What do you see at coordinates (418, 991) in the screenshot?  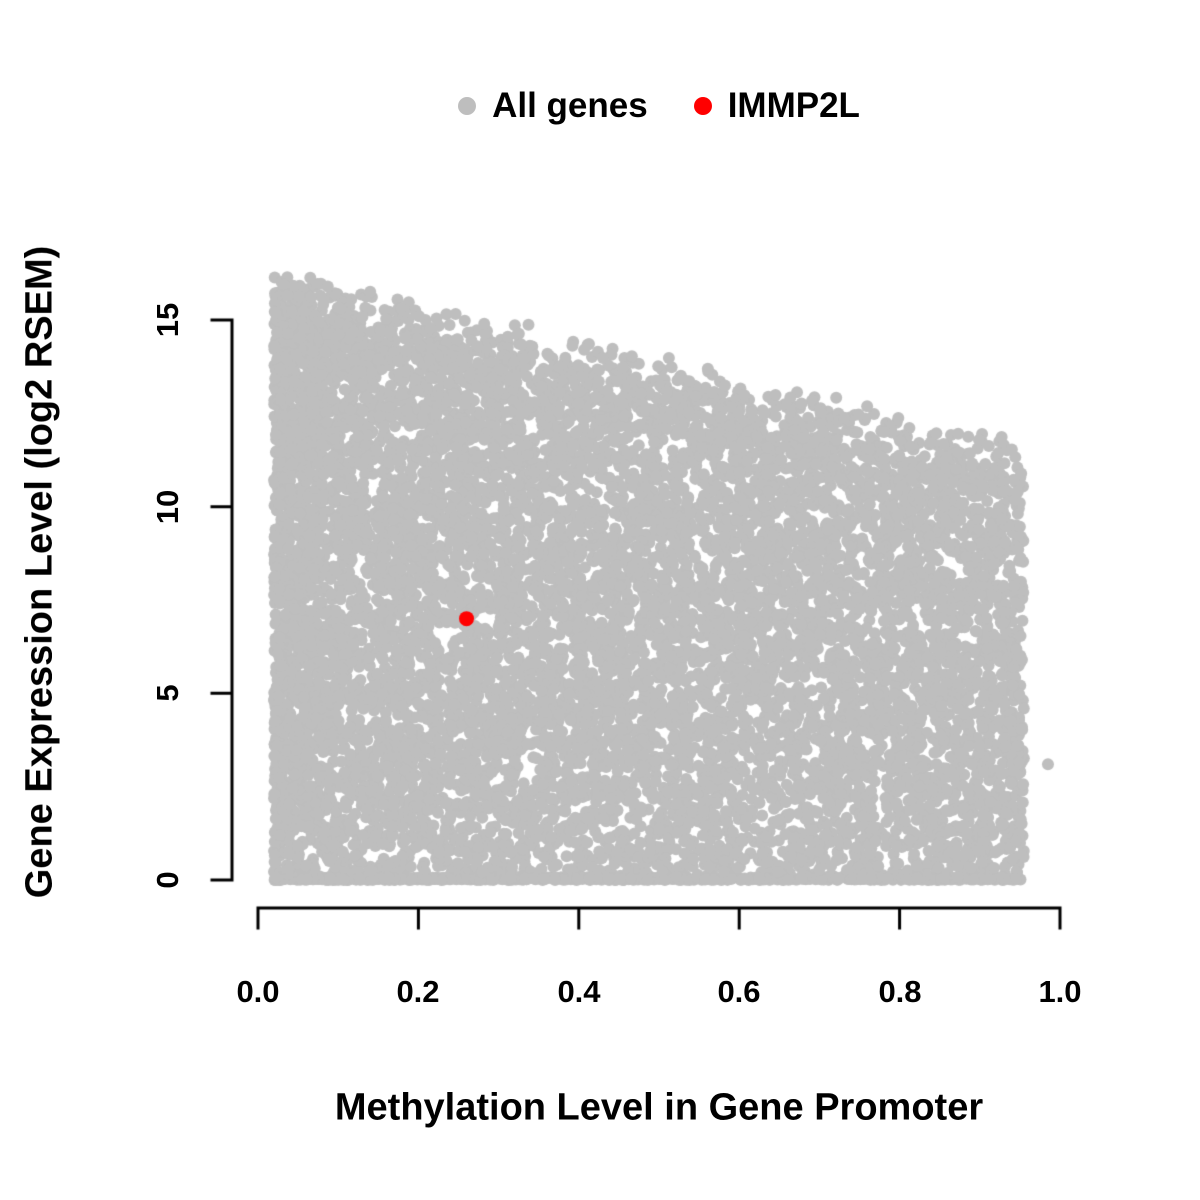 I see `x-tick-label-1: 0.2` at bounding box center [418, 991].